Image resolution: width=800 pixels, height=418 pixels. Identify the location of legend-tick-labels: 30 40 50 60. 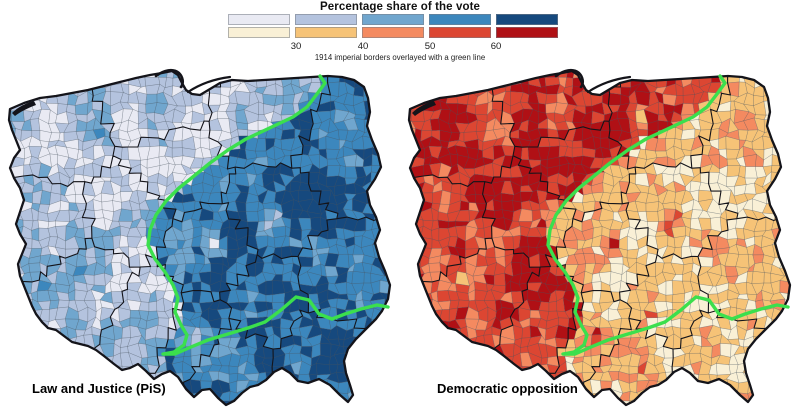
(393, 46).